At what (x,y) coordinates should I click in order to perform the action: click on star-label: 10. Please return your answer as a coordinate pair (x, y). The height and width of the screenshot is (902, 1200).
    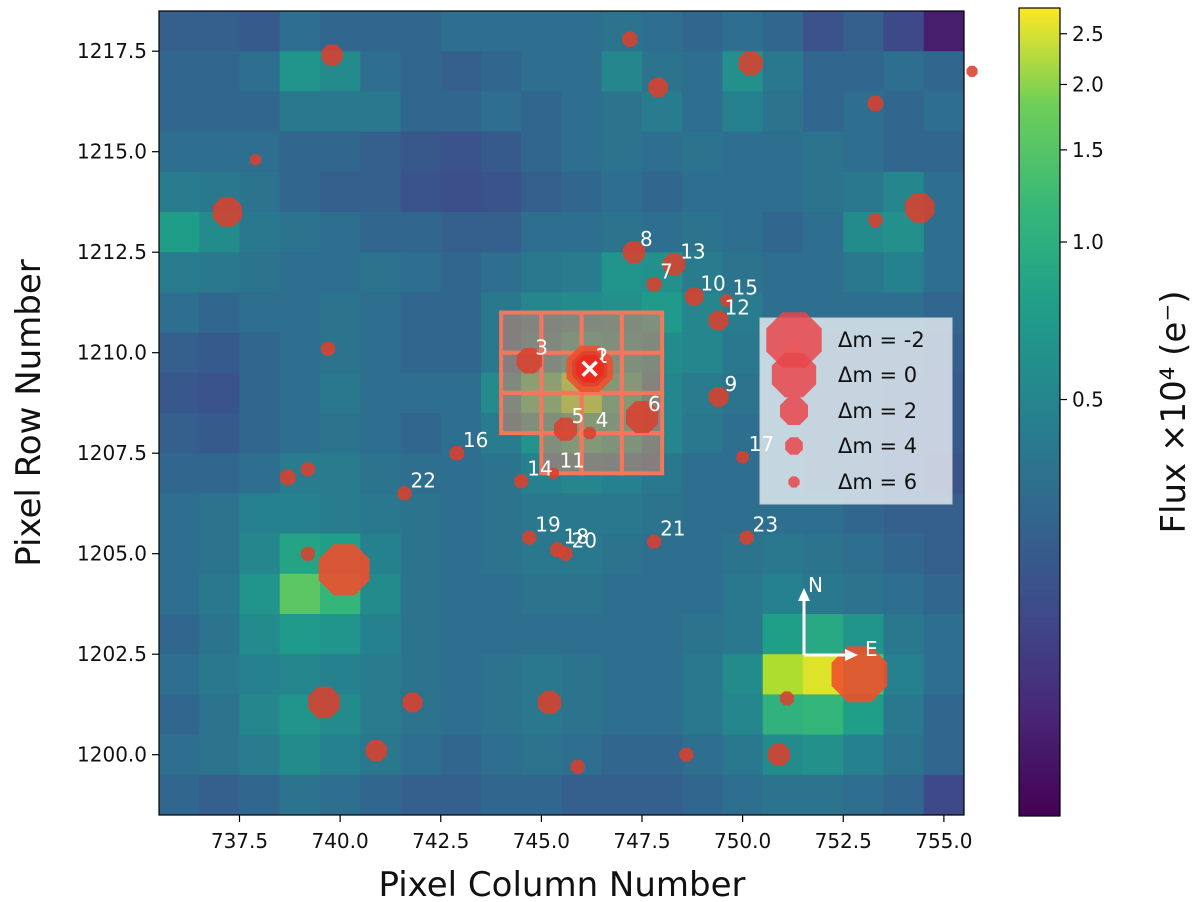
    Looking at the image, I should click on (712, 283).